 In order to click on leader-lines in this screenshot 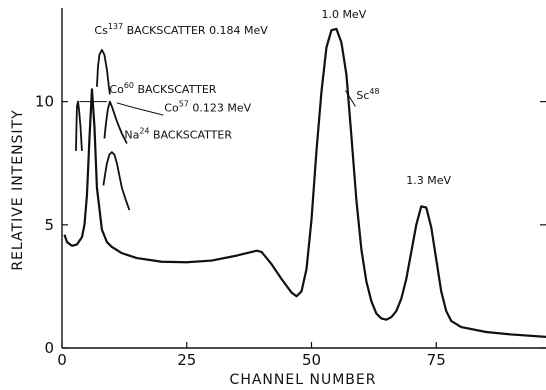, I will do `click(217, 103)`.